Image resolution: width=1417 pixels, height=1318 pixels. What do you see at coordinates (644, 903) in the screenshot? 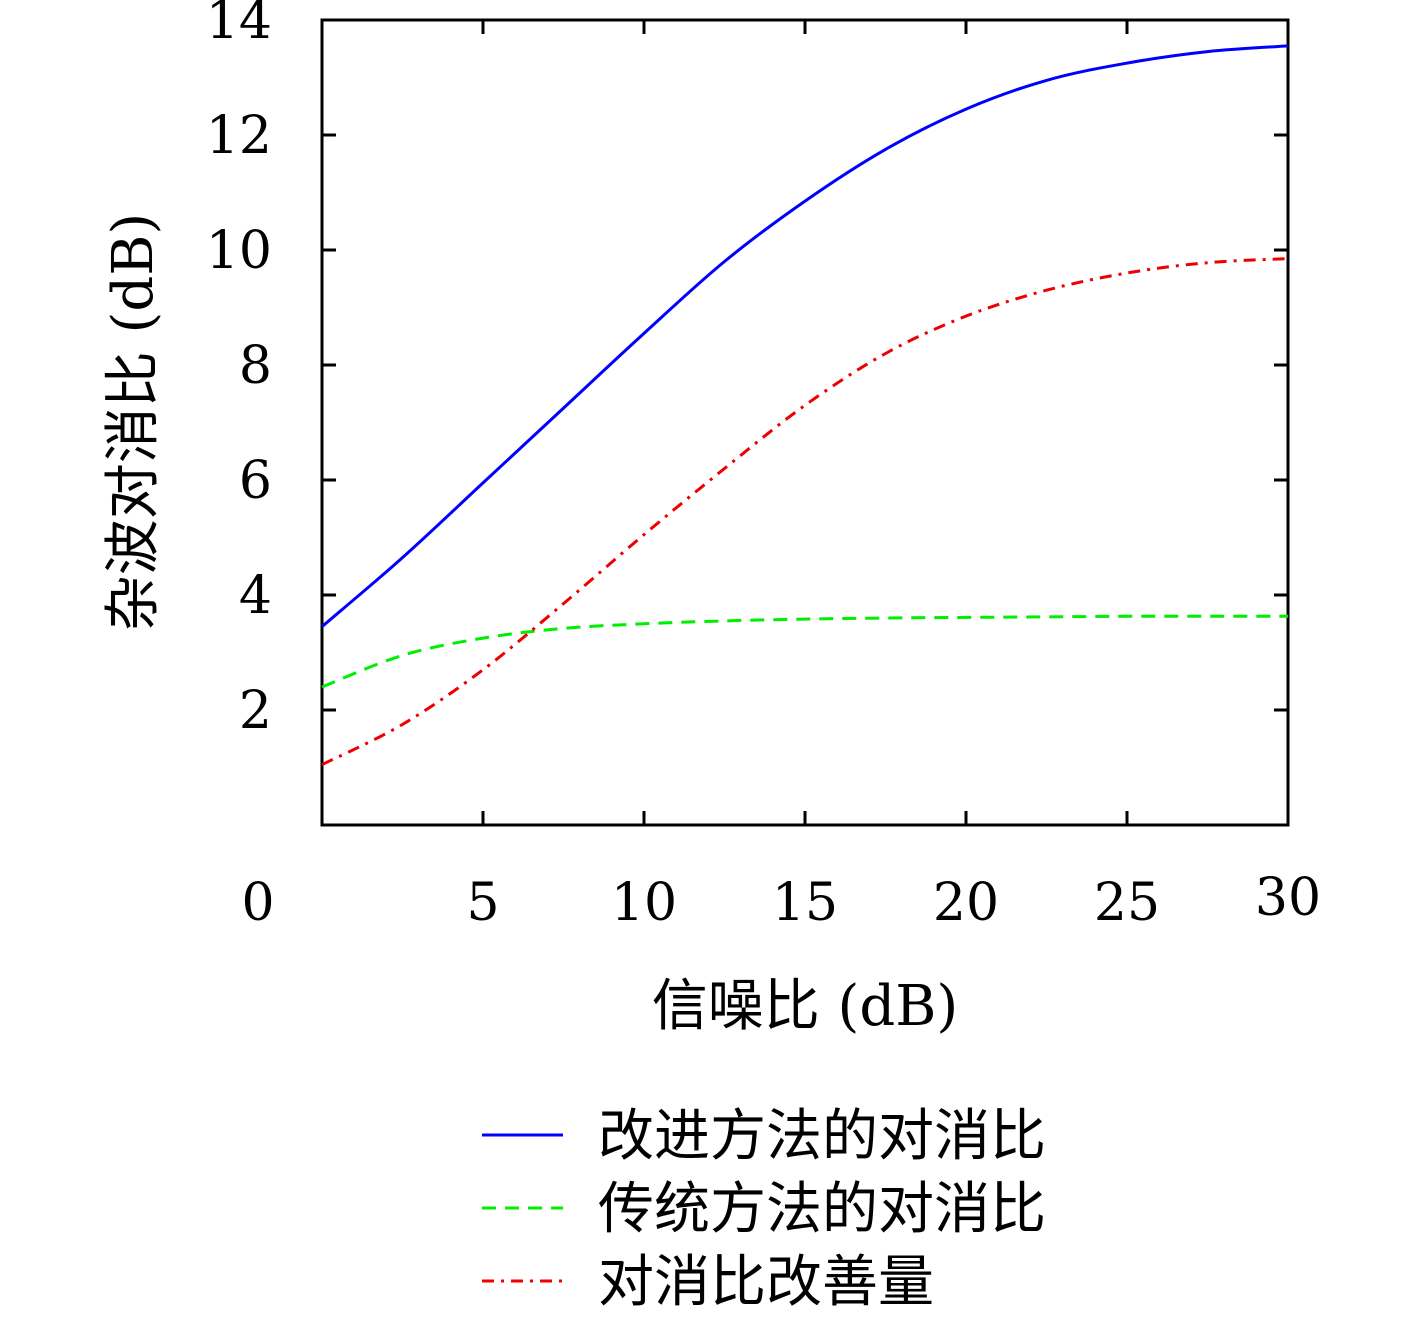
I see `x-tick-label: 10` at bounding box center [644, 903].